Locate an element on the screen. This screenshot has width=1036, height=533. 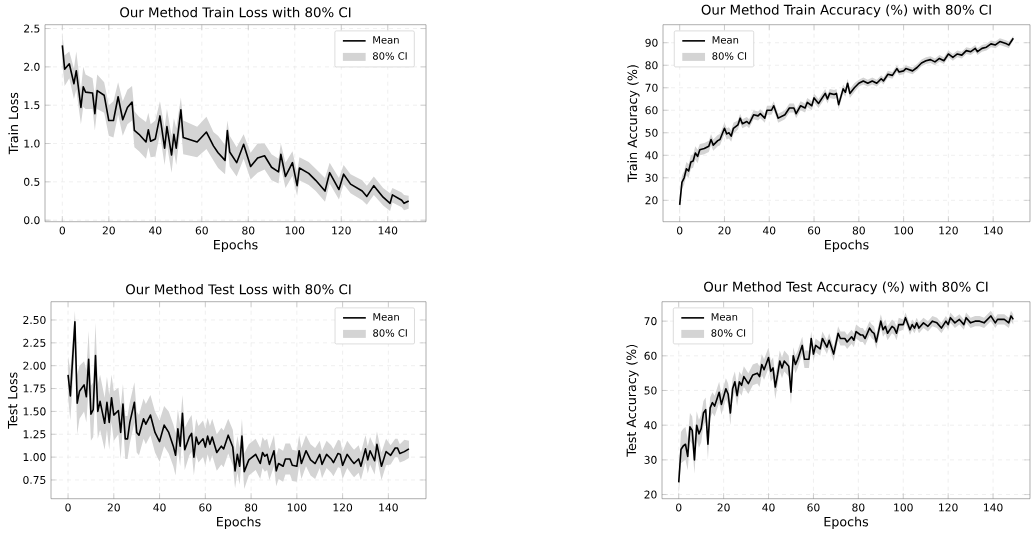
y-tick-label: 80 is located at coordinates (651, 65).